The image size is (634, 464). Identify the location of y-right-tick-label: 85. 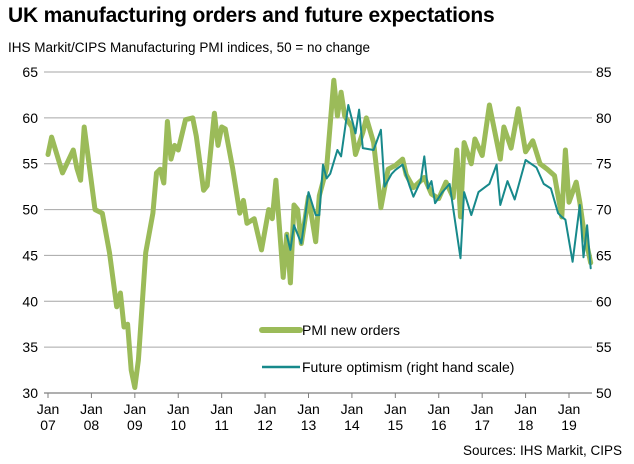
(604, 72).